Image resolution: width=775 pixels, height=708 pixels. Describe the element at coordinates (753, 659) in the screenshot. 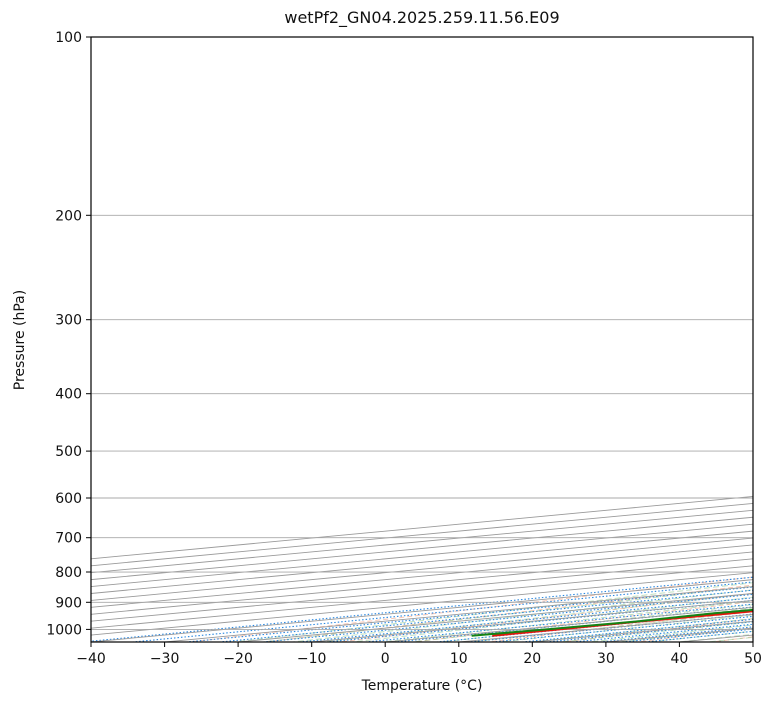

I see `x-tick-label: 50` at that location.